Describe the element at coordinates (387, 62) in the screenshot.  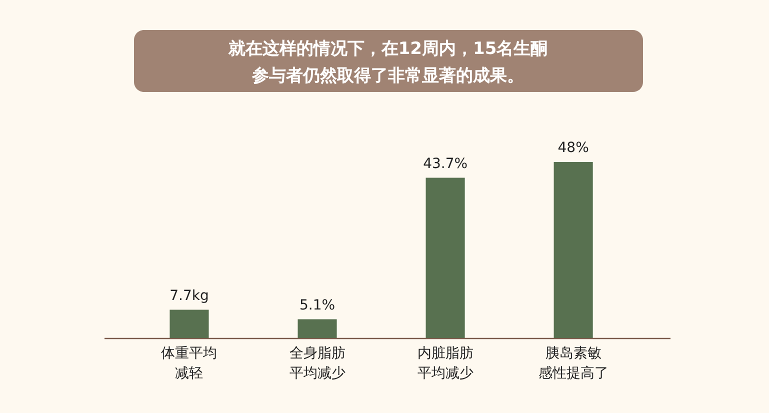
I see `chart-title: 就在这样的情况下，在12周内，15名生酮参与者仍然取得了非常显著的成果。` at that location.